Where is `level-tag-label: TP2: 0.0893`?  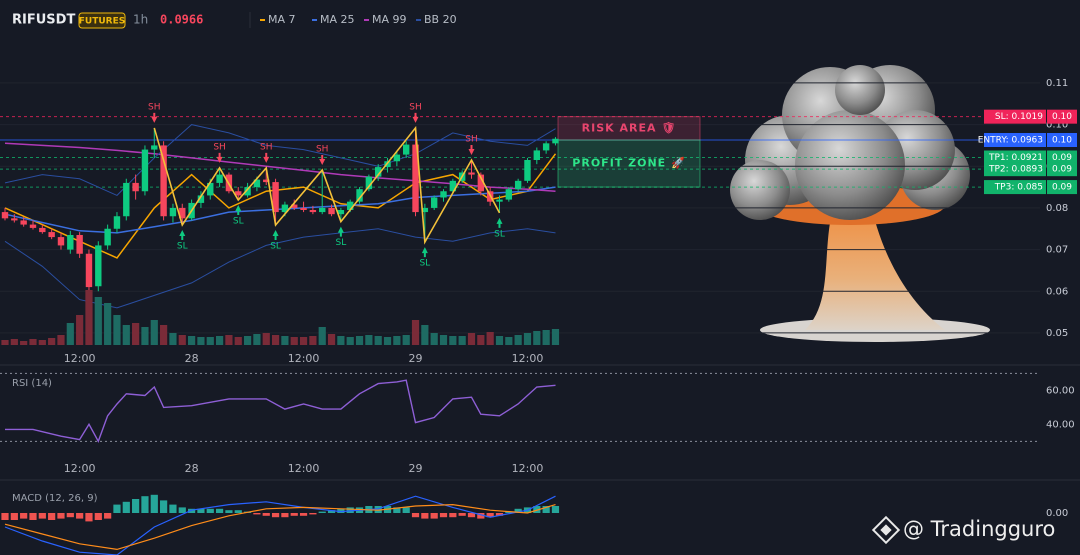
level-tag-label: TP2: 0.0893 is located at coordinates (1015, 170).